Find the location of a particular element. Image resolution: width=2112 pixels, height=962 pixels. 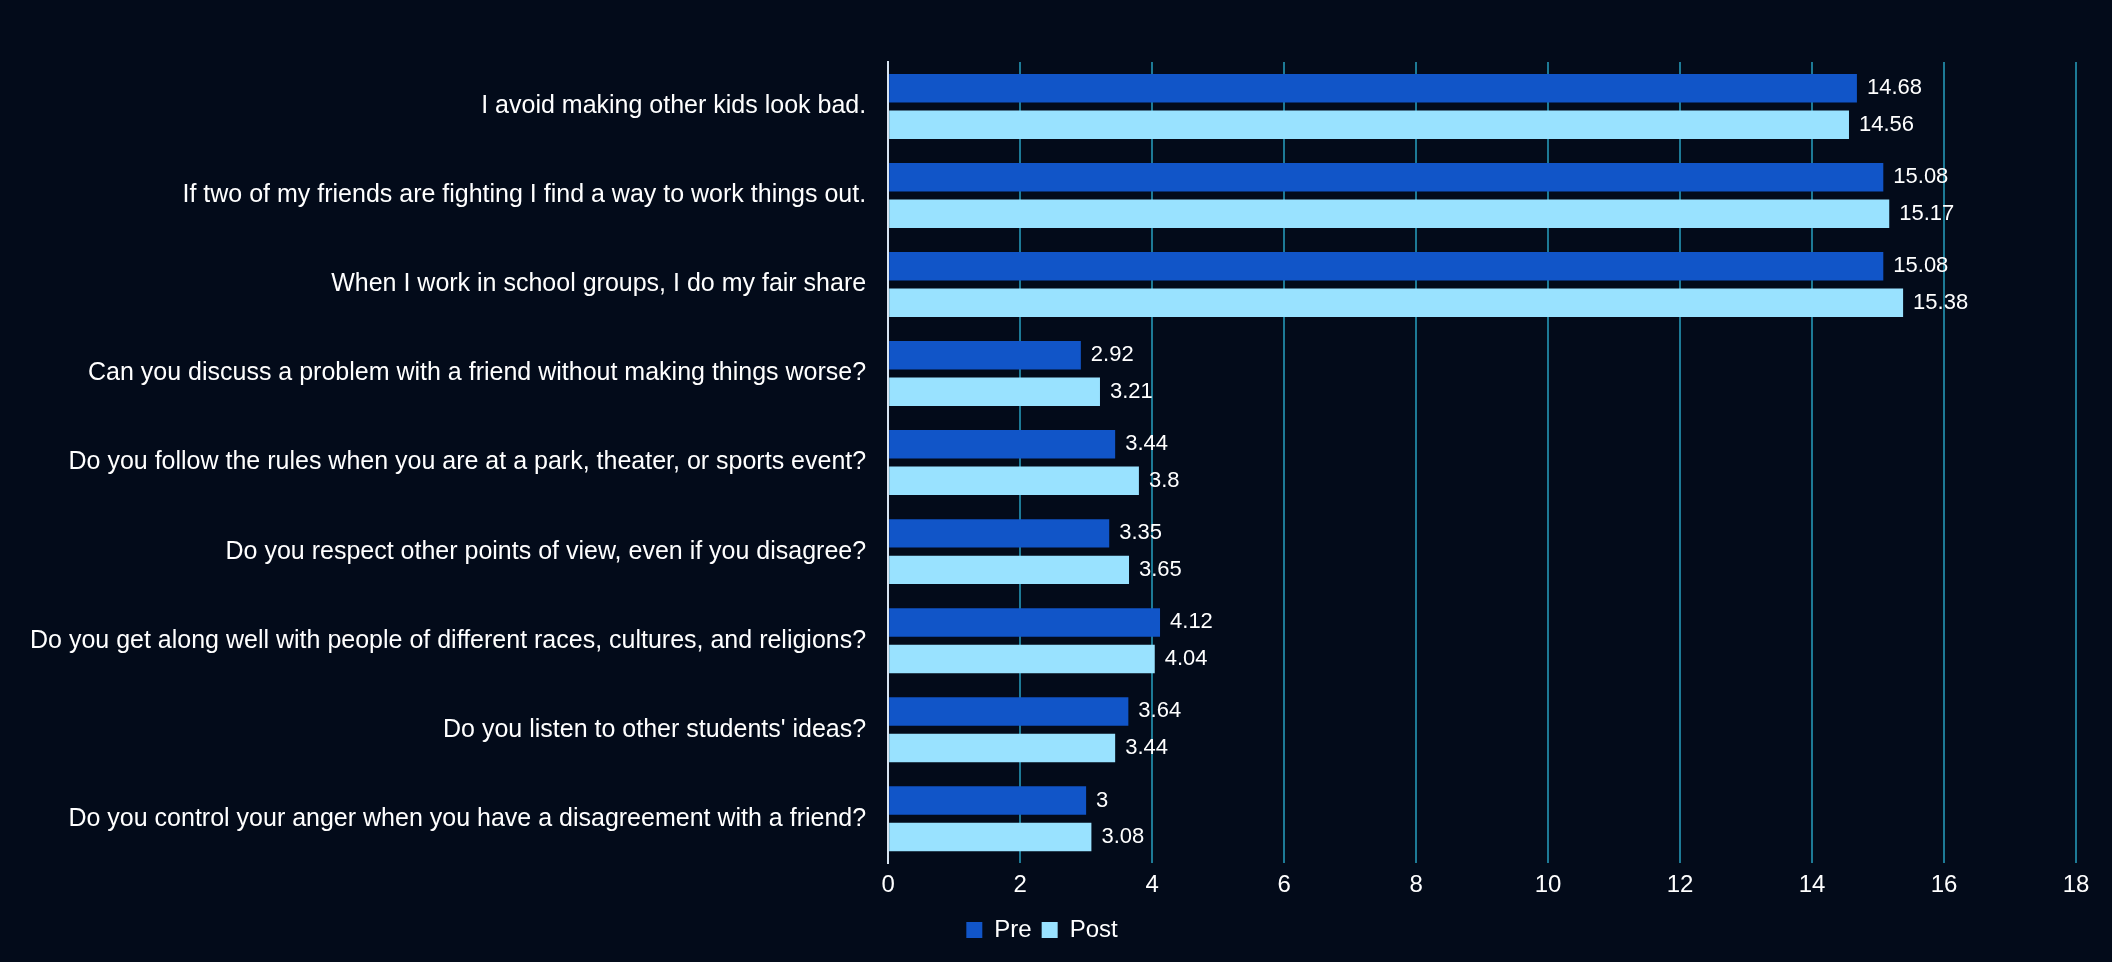

legend-label: Pre is located at coordinates (1013, 928).